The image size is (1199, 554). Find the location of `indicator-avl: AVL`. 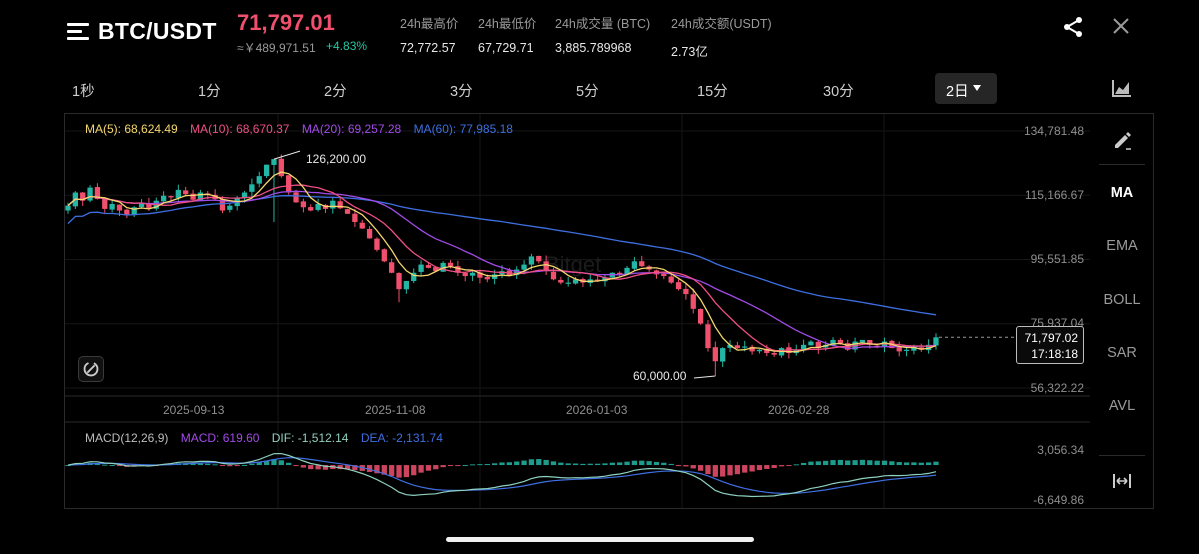

indicator-avl: AVL is located at coordinates (1122, 406).